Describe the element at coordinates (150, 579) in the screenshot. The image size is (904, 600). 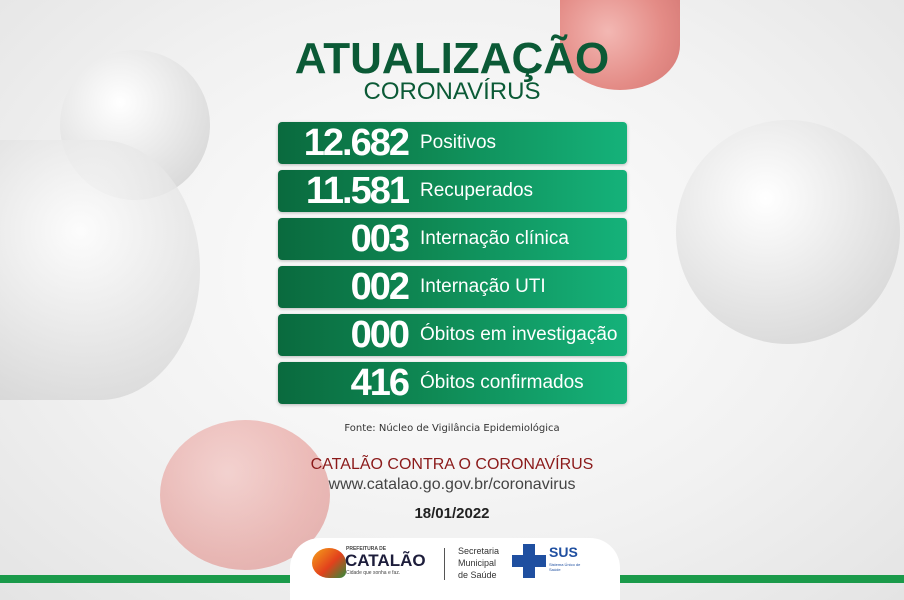
I see `green-stripe-left` at that location.